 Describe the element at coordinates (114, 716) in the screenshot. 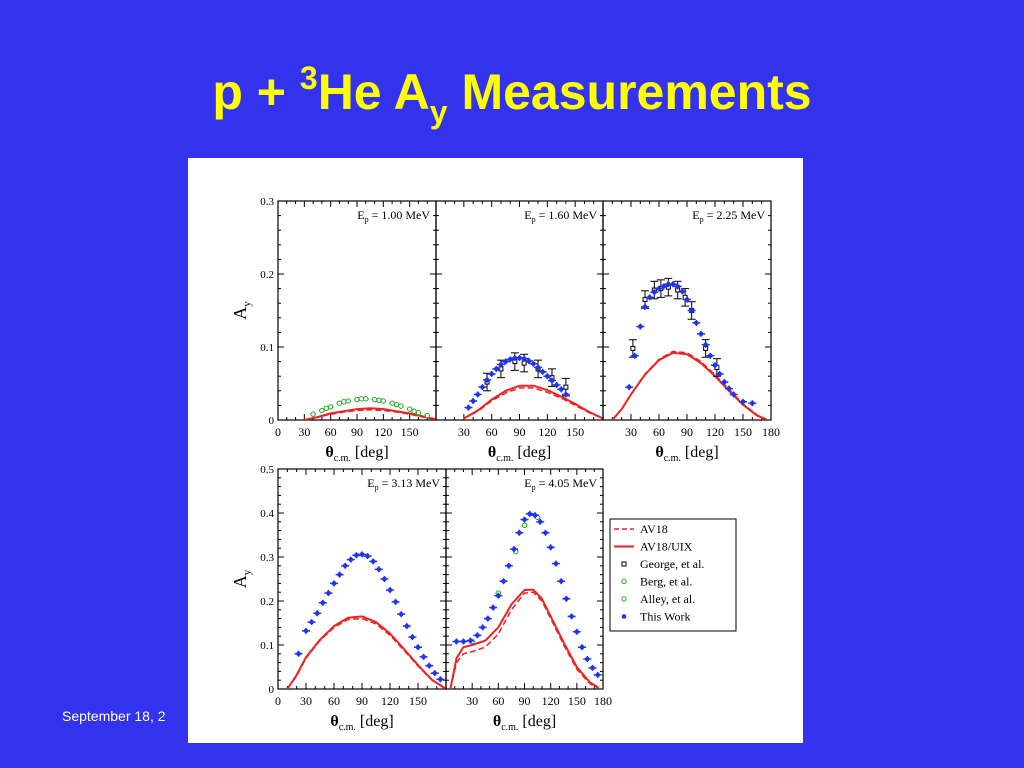

I see `footer-date: September 18, 2` at that location.